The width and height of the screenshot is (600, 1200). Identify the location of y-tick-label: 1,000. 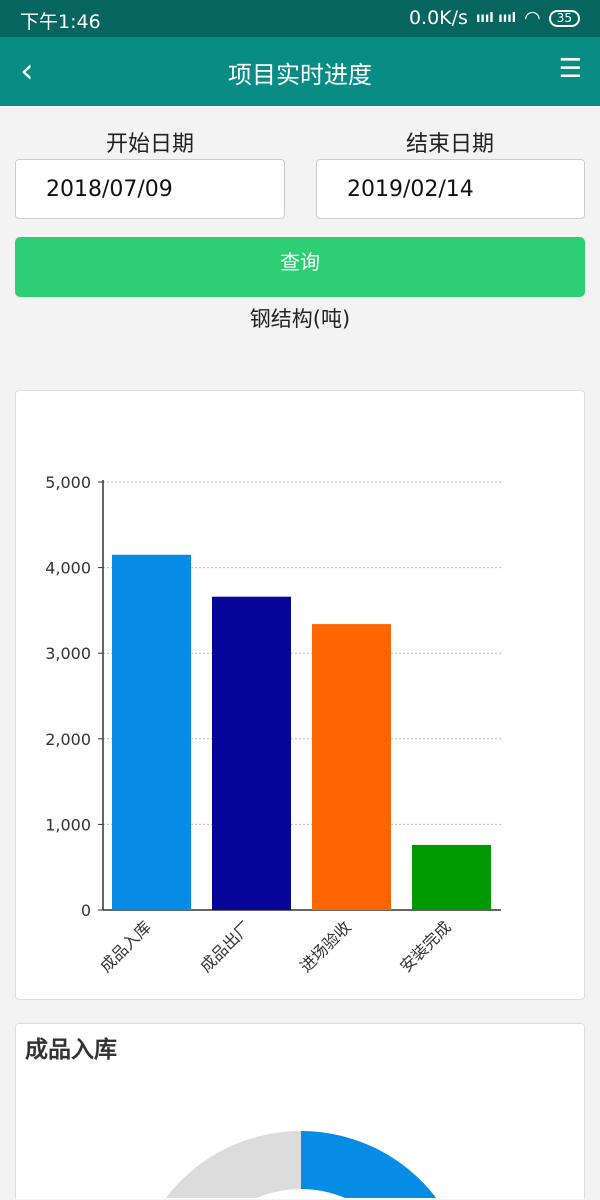
(68, 824).